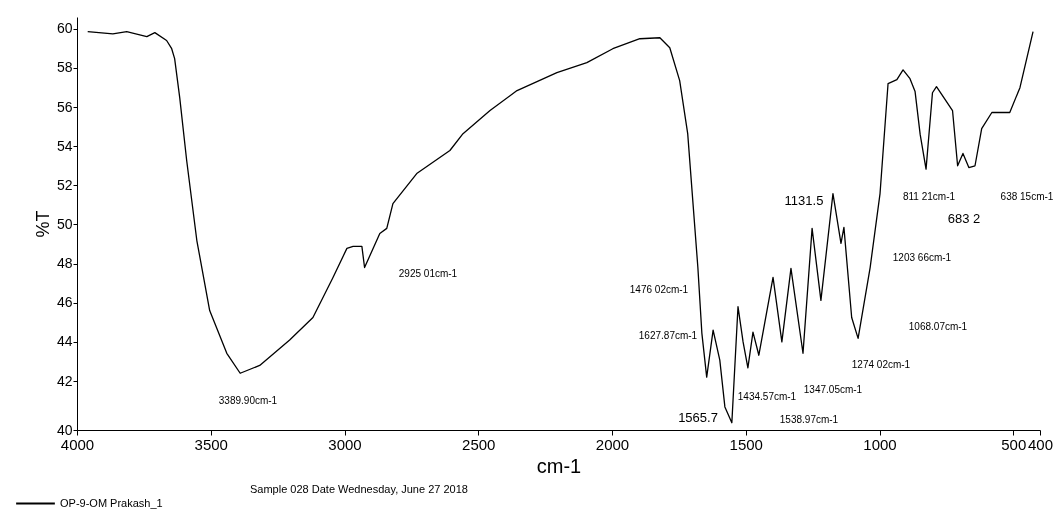 The height and width of the screenshot is (509, 1060). Describe the element at coordinates (833, 389) in the screenshot. I see `annotation: 1347.05cm-1` at that location.